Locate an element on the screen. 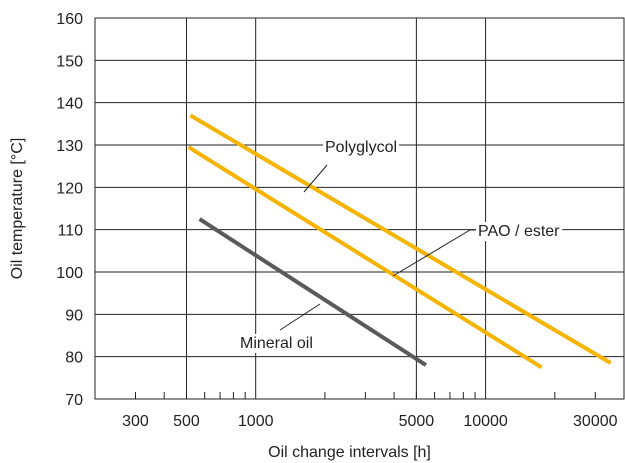  series-label-bg-pao-ester is located at coordinates (519, 231).